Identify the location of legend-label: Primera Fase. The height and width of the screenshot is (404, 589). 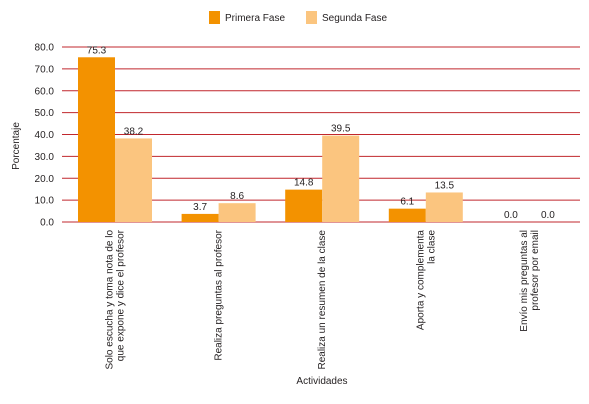
(255, 18).